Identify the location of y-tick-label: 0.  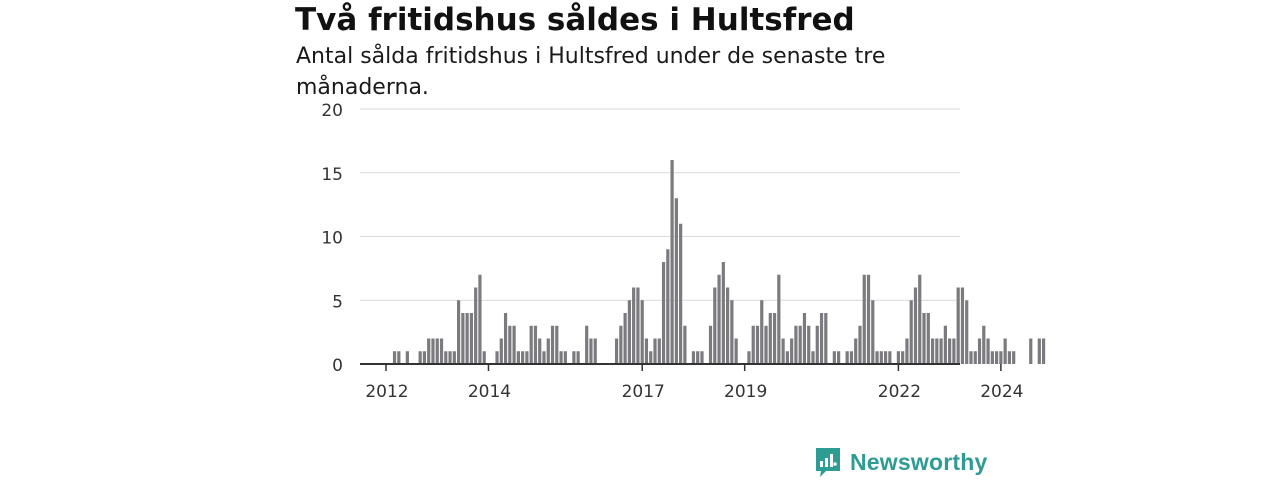
(337, 366).